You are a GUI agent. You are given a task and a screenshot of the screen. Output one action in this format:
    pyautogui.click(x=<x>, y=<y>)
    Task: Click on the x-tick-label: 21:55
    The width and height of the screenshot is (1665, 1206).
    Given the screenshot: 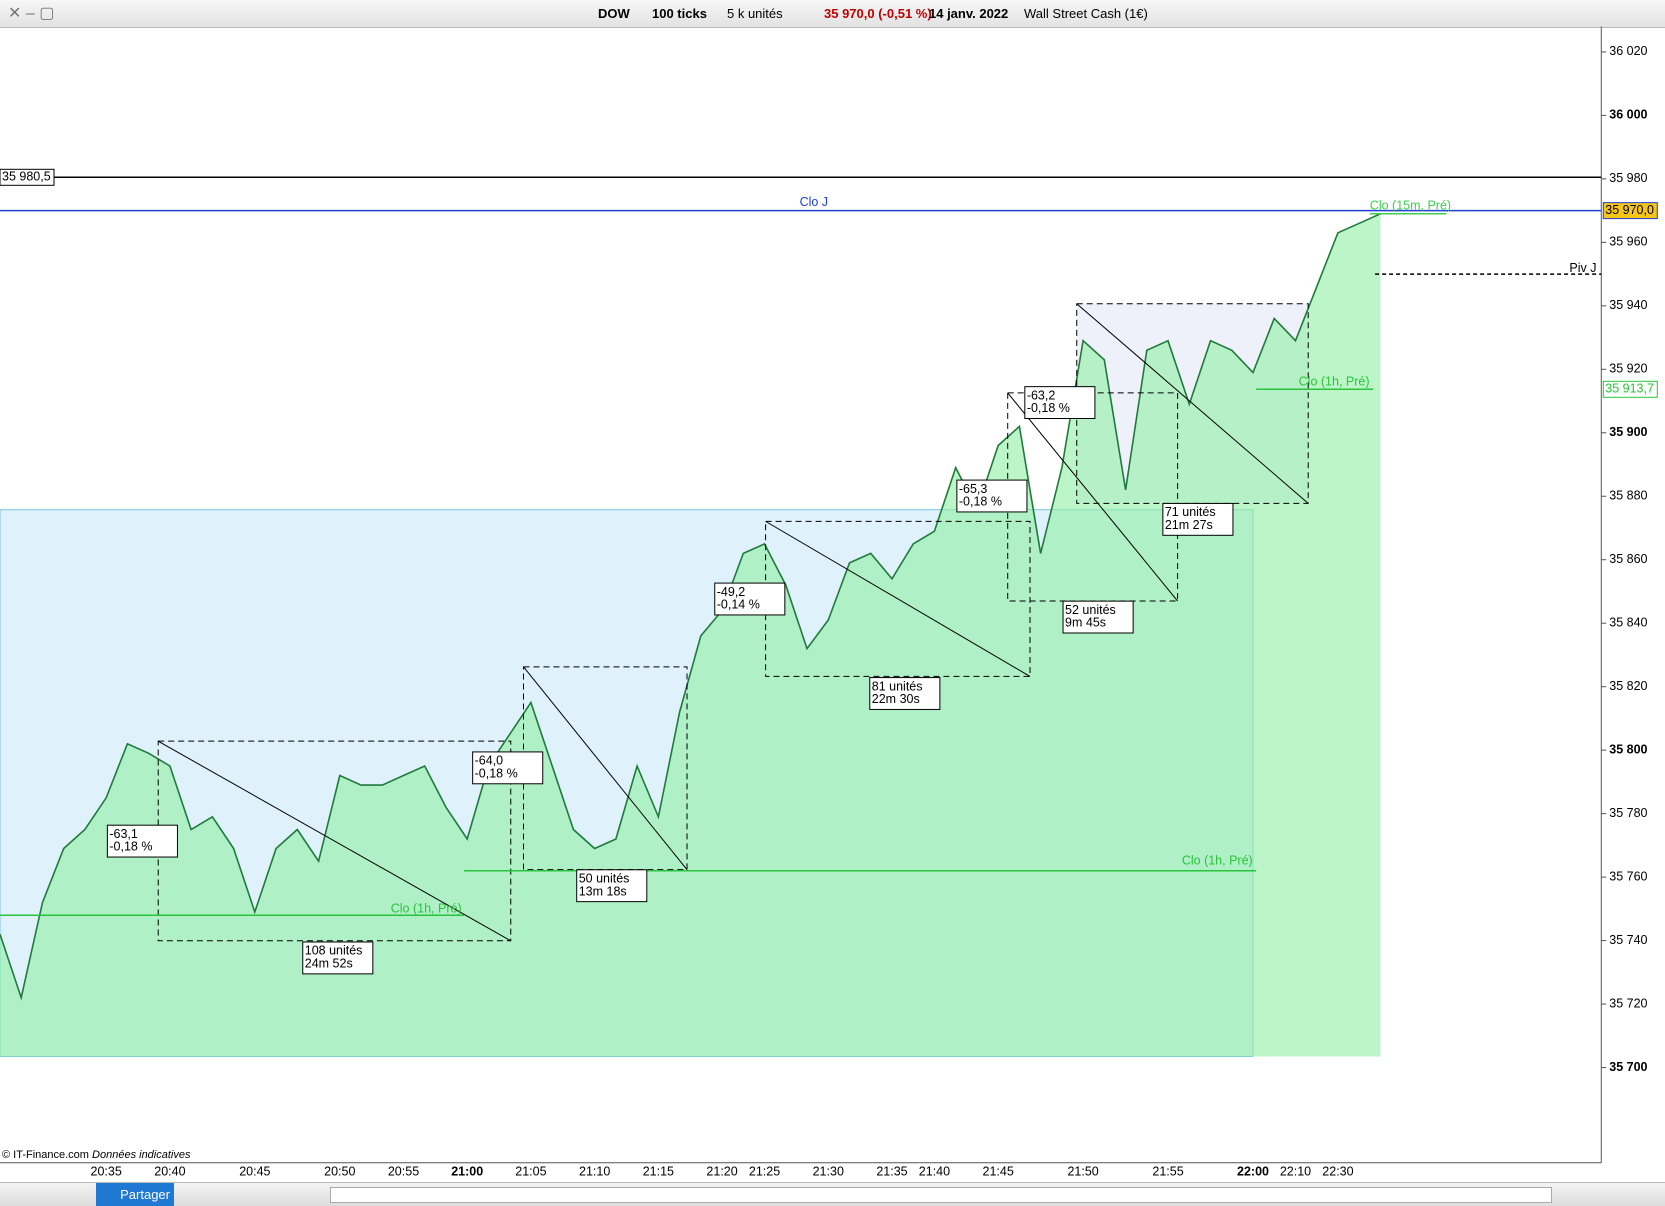 What is the action you would take?
    pyautogui.click(x=1167, y=1172)
    